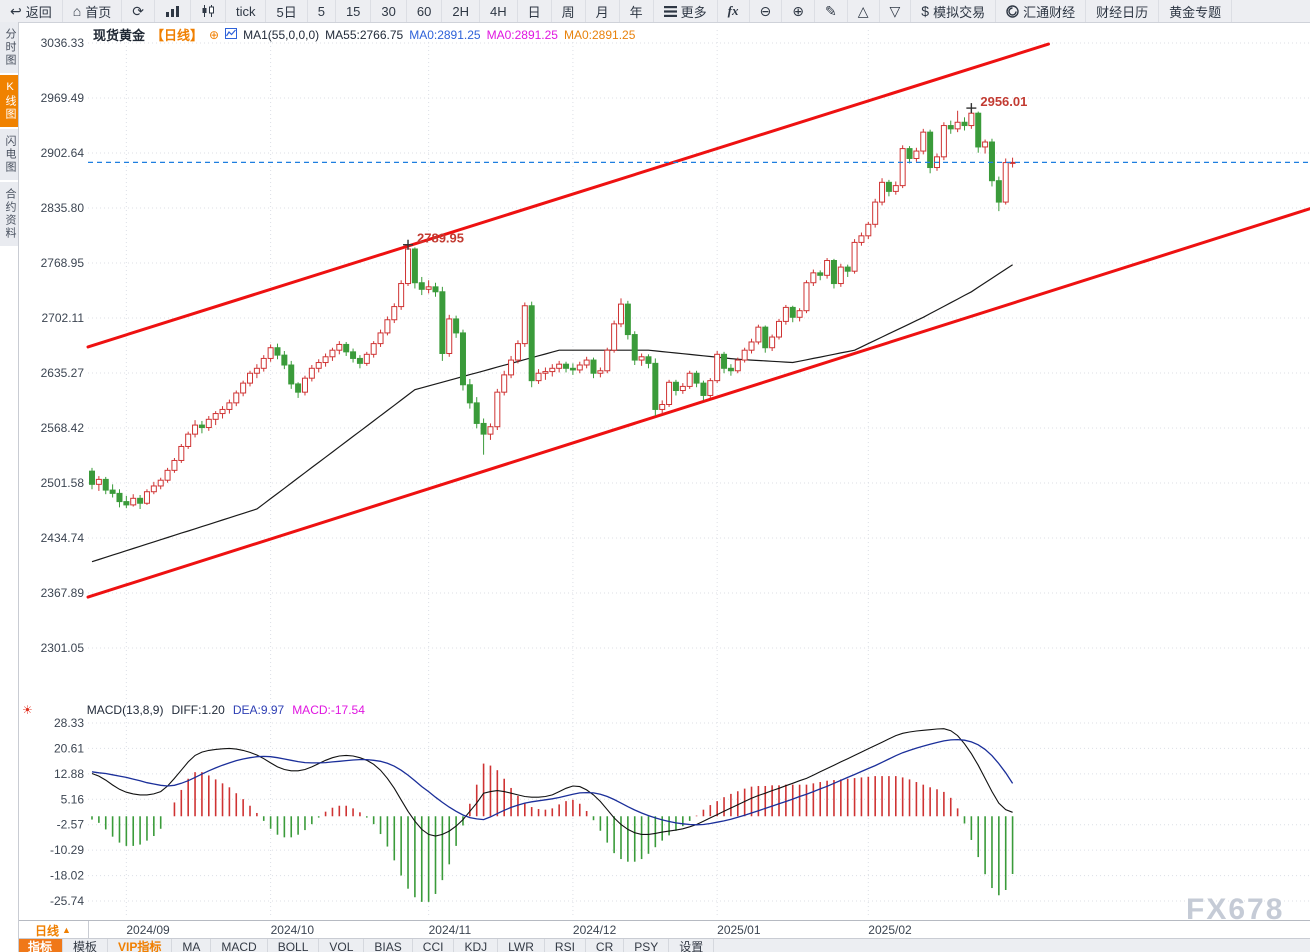  What do you see at coordinates (603, 11) in the screenshot?
I see `period-month-button: 月` at bounding box center [603, 11].